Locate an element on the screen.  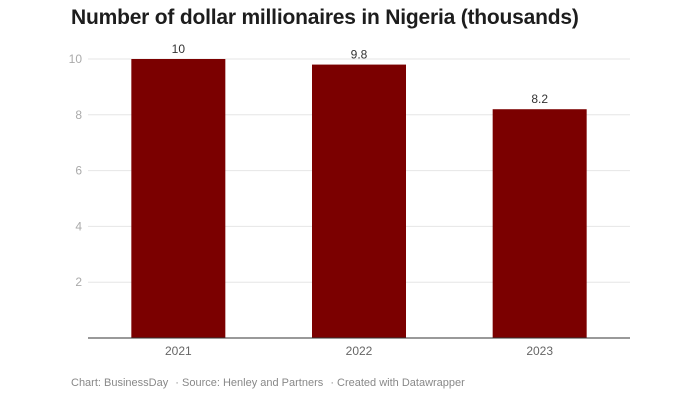
chart-credit: Chart: BusinessDay is located at coordinates (120, 383).